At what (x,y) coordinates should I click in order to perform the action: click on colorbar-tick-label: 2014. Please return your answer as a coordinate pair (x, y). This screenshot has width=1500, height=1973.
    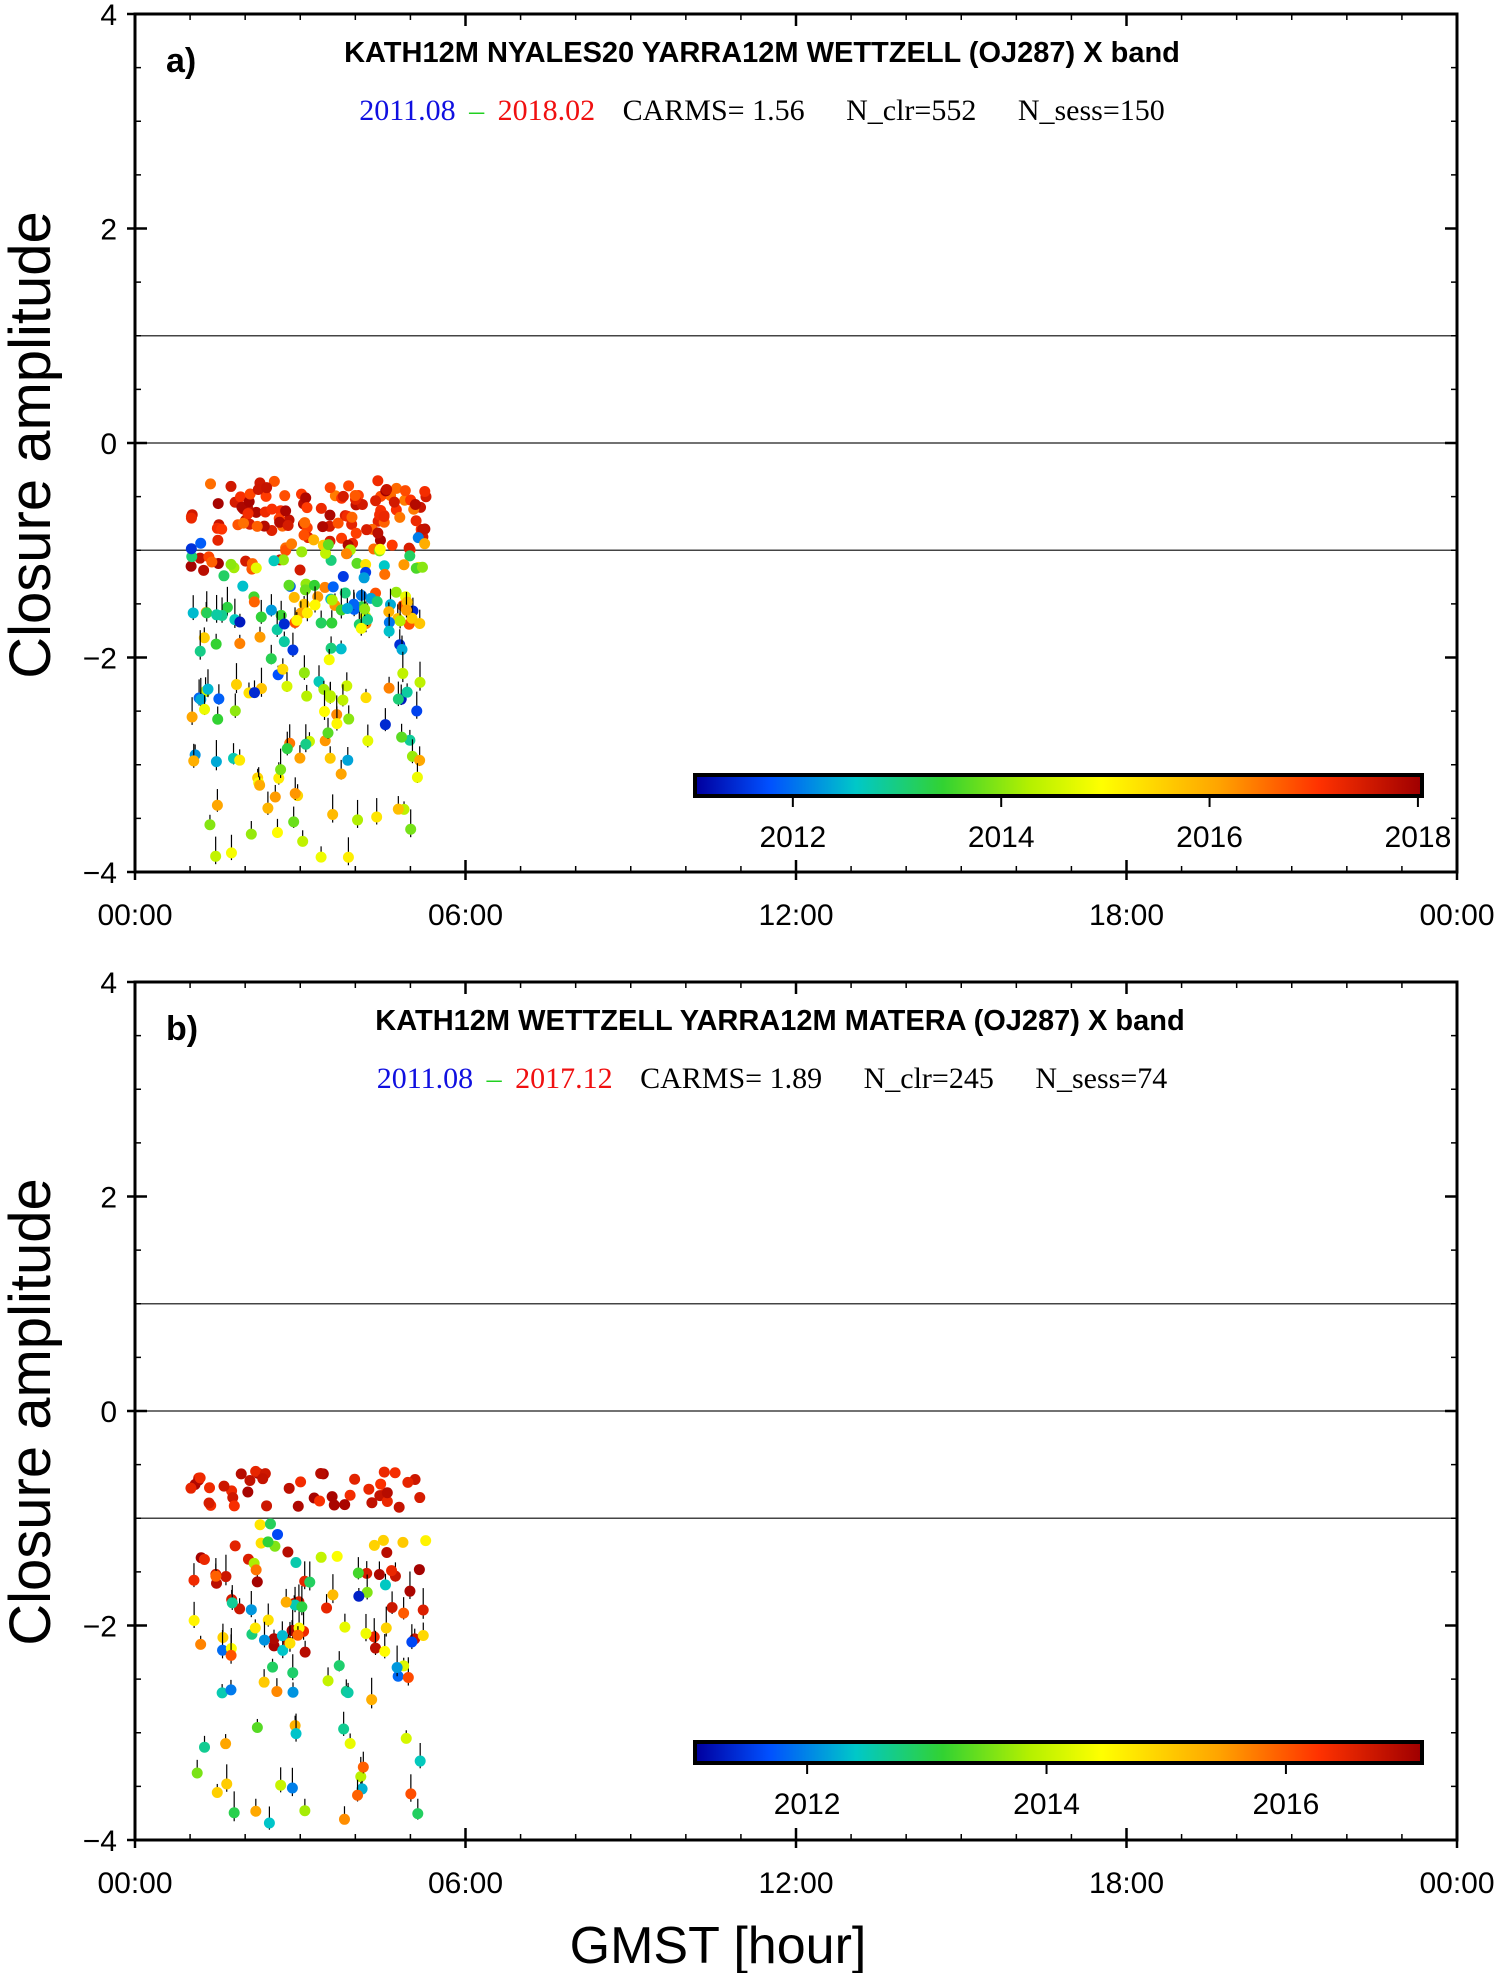
    Looking at the image, I should click on (1046, 1804).